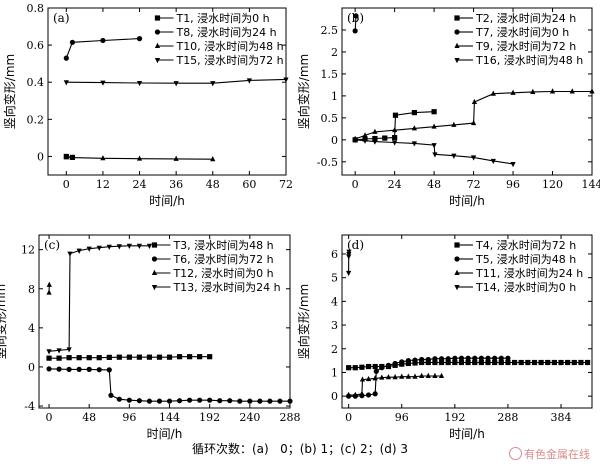  What do you see at coordinates (31, 289) in the screenshot?
I see `y-tick-label: 8` at bounding box center [31, 289].